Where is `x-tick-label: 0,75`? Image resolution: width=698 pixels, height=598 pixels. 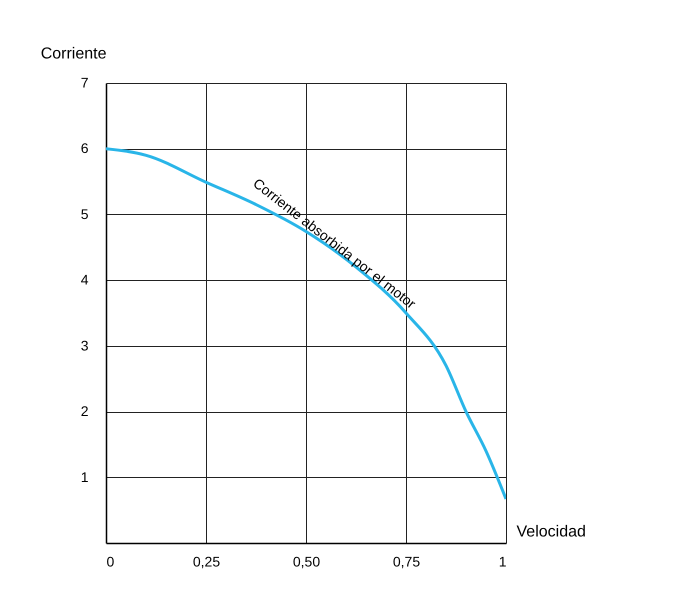 x-tick-label: 0,75 is located at coordinates (406, 562).